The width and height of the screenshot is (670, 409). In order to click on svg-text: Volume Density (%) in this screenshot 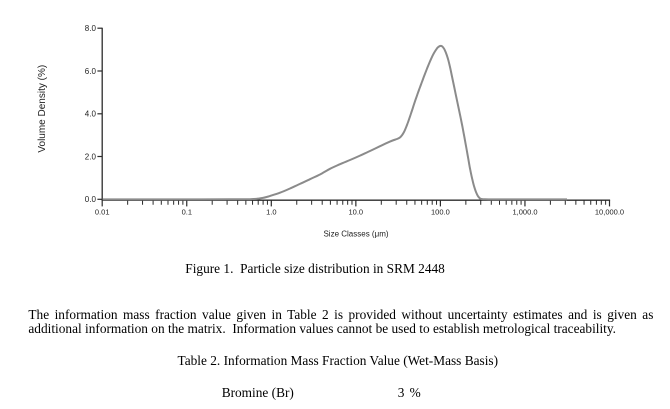, I will do `click(42, 109)`.